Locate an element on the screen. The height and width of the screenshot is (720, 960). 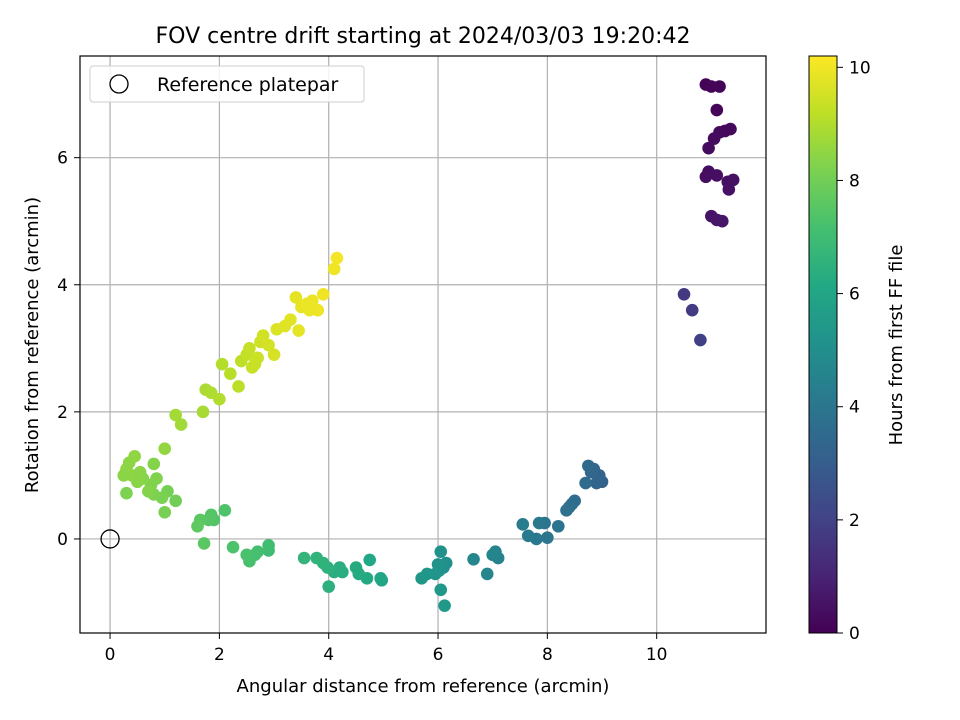
colorbar-tick-label: 8 is located at coordinates (854, 181).